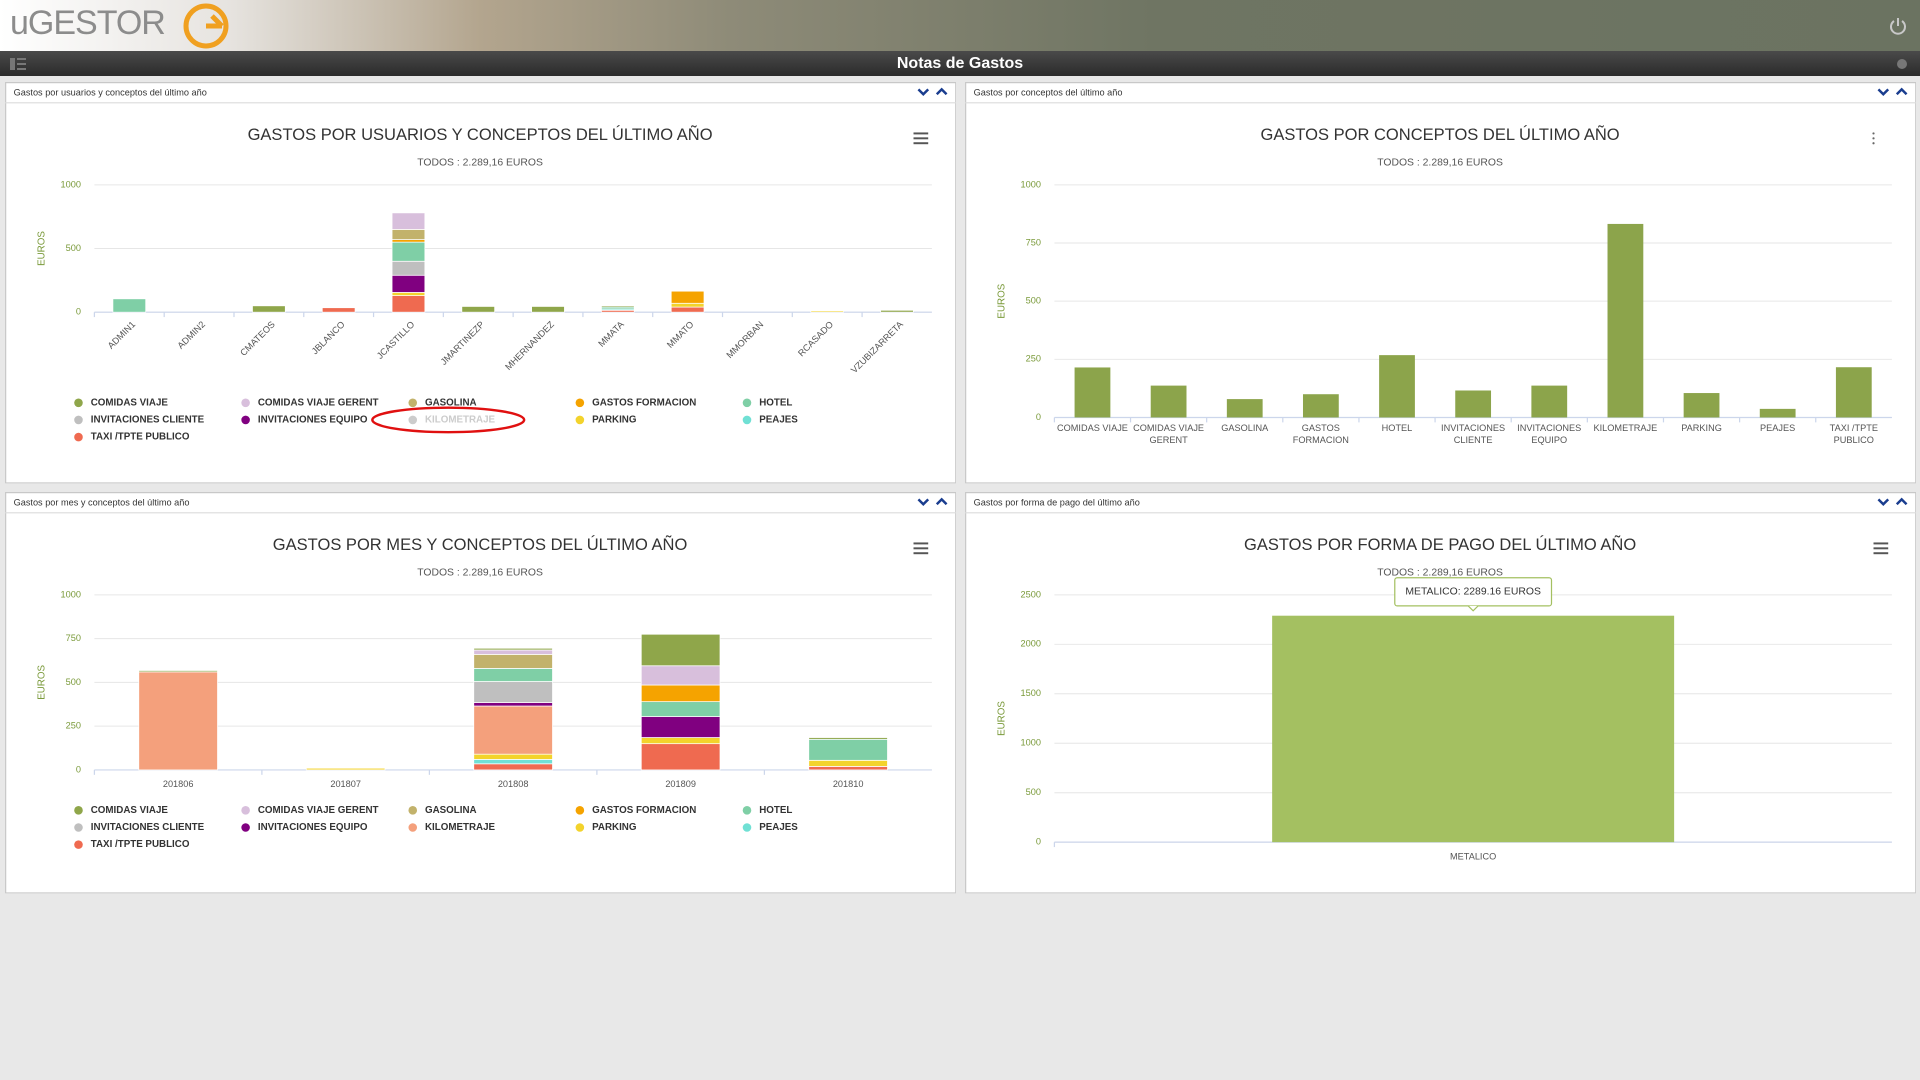 This screenshot has width=1920, height=1080. Describe the element at coordinates (1777, 413) in the screenshot. I see `bar` at that location.